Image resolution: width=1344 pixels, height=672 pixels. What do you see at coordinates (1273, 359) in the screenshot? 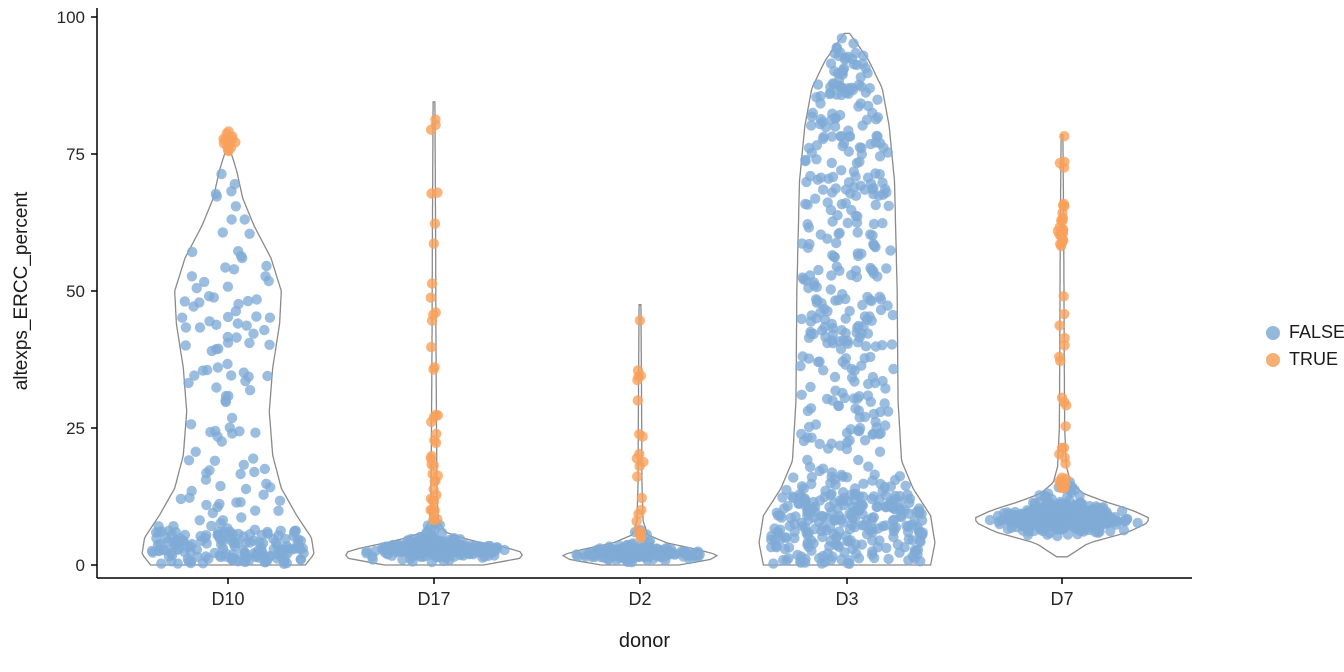
I see `legend-dot-true-icon` at bounding box center [1273, 359].